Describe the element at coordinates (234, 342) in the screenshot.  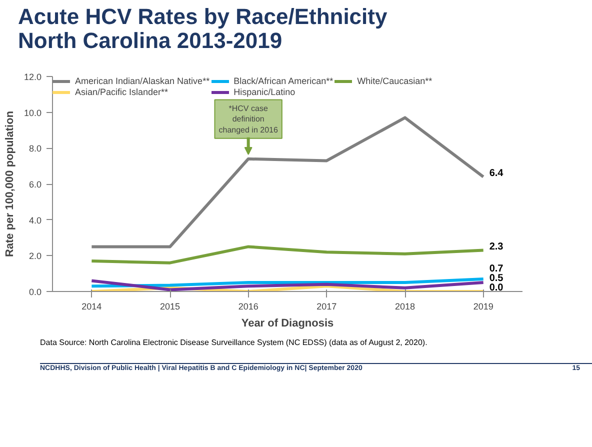
I see `source-note: Data Source: North Carolina Electronic Disease Surveillance System (NC EDSS) (data as of August 2, 2020).` at that location.